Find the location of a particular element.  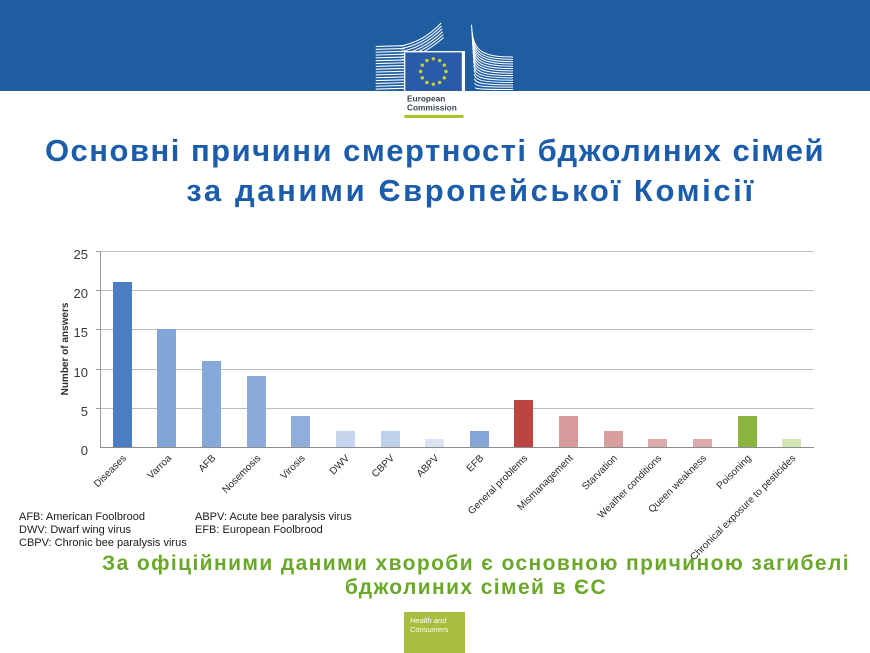

svg-text: European is located at coordinates (426, 99).